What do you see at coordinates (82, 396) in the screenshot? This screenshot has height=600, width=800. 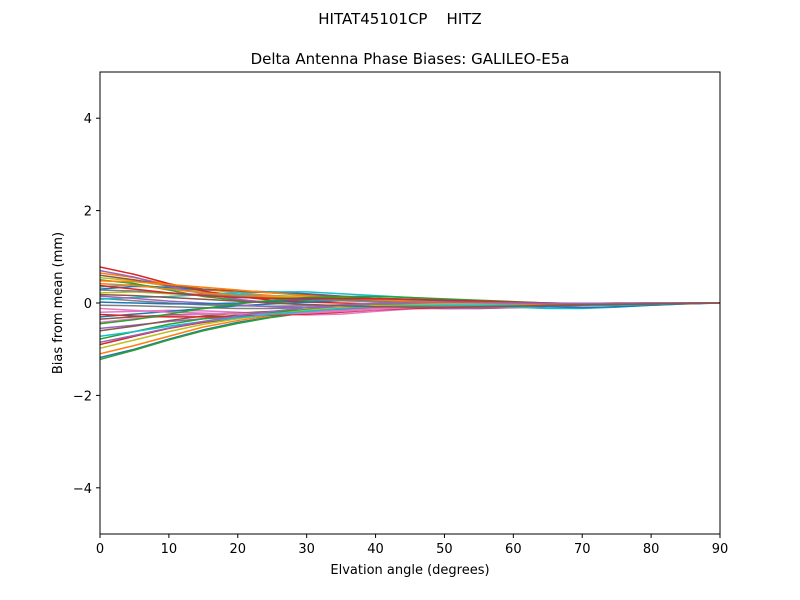 I see `y-tick-label: −2` at bounding box center [82, 396].